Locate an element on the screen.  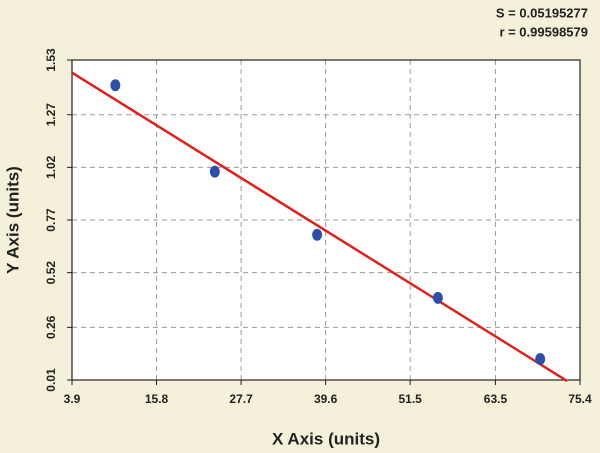
x-tick-label: 27.7 is located at coordinates (241, 399).